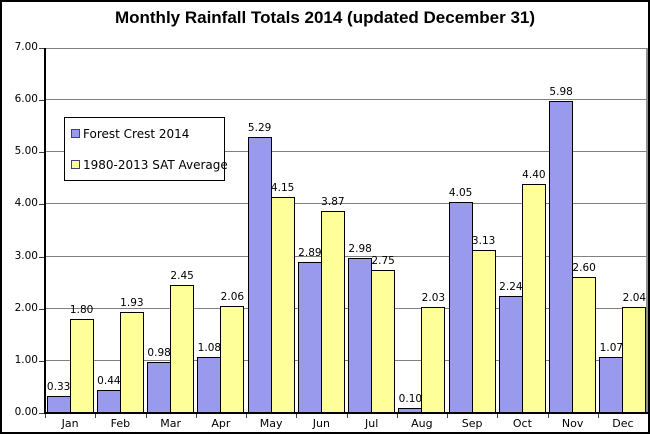 The width and height of the screenshot is (650, 434). What do you see at coordinates (26, 151) in the screenshot?
I see `y-axis-label-5-00: 5.00` at bounding box center [26, 151].